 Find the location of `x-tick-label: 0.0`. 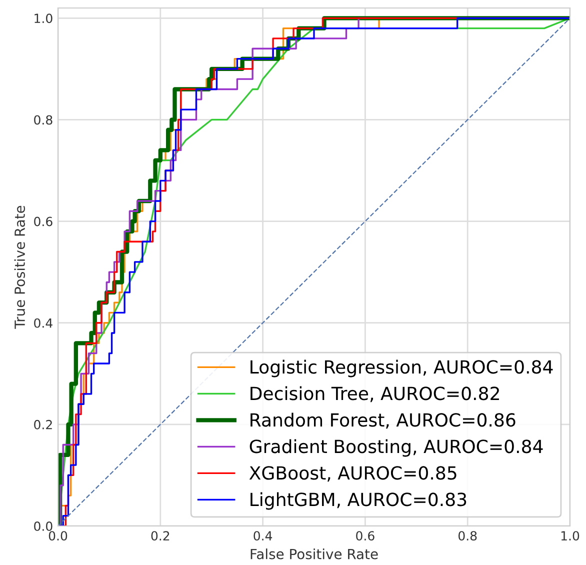

x-tick-label: 0.0 is located at coordinates (58, 536).